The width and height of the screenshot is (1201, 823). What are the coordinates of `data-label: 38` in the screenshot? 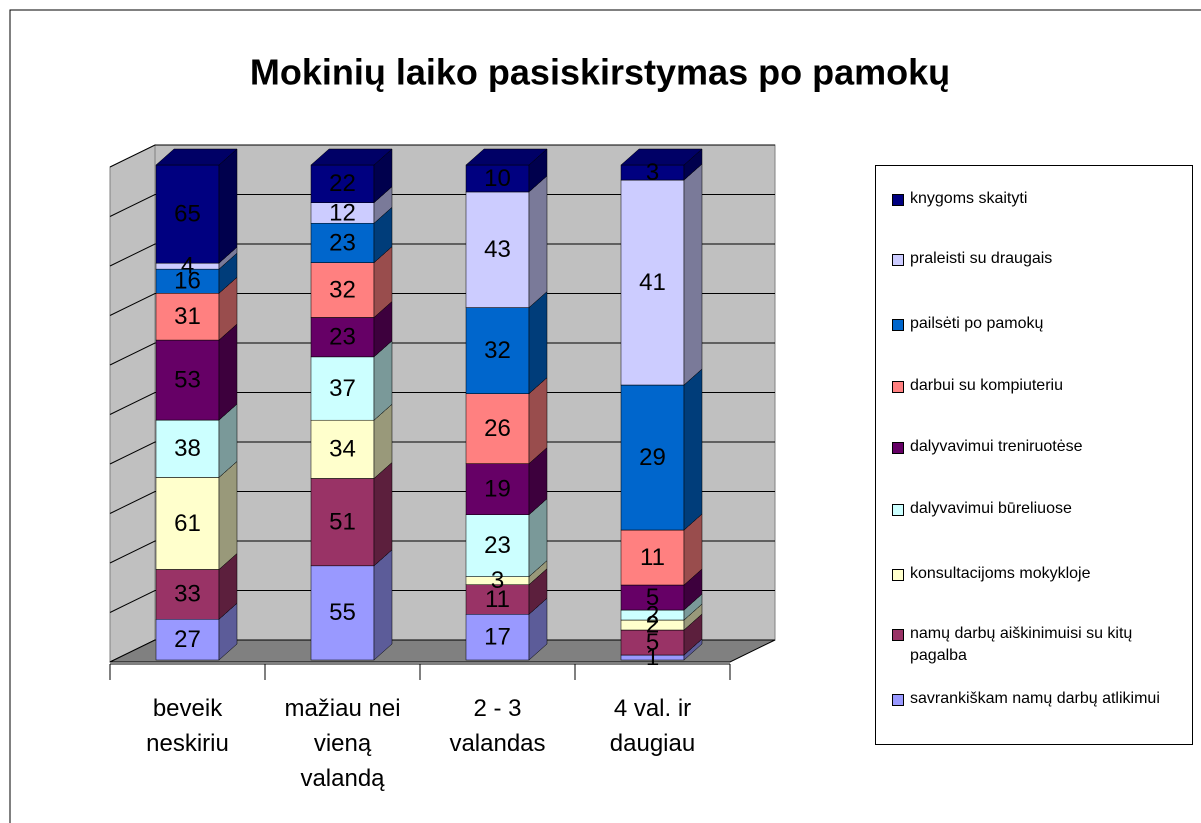 It's located at (187, 448).